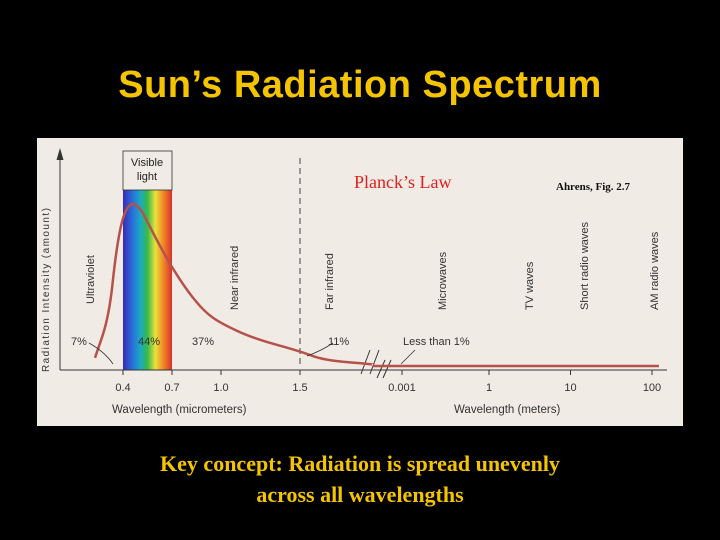 The width and height of the screenshot is (720, 540). Describe the element at coordinates (402, 388) in the screenshot. I see `x-tick-label: 0.001` at that location.